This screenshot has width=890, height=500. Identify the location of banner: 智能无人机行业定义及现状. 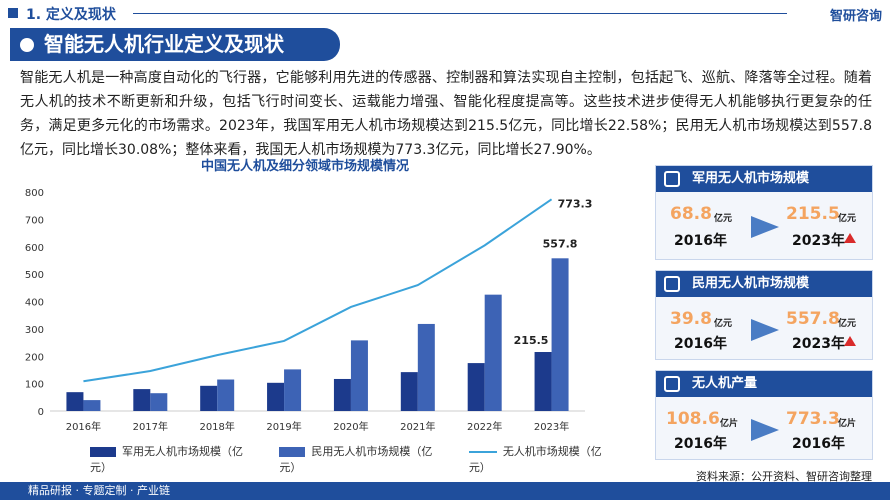
(175, 44).